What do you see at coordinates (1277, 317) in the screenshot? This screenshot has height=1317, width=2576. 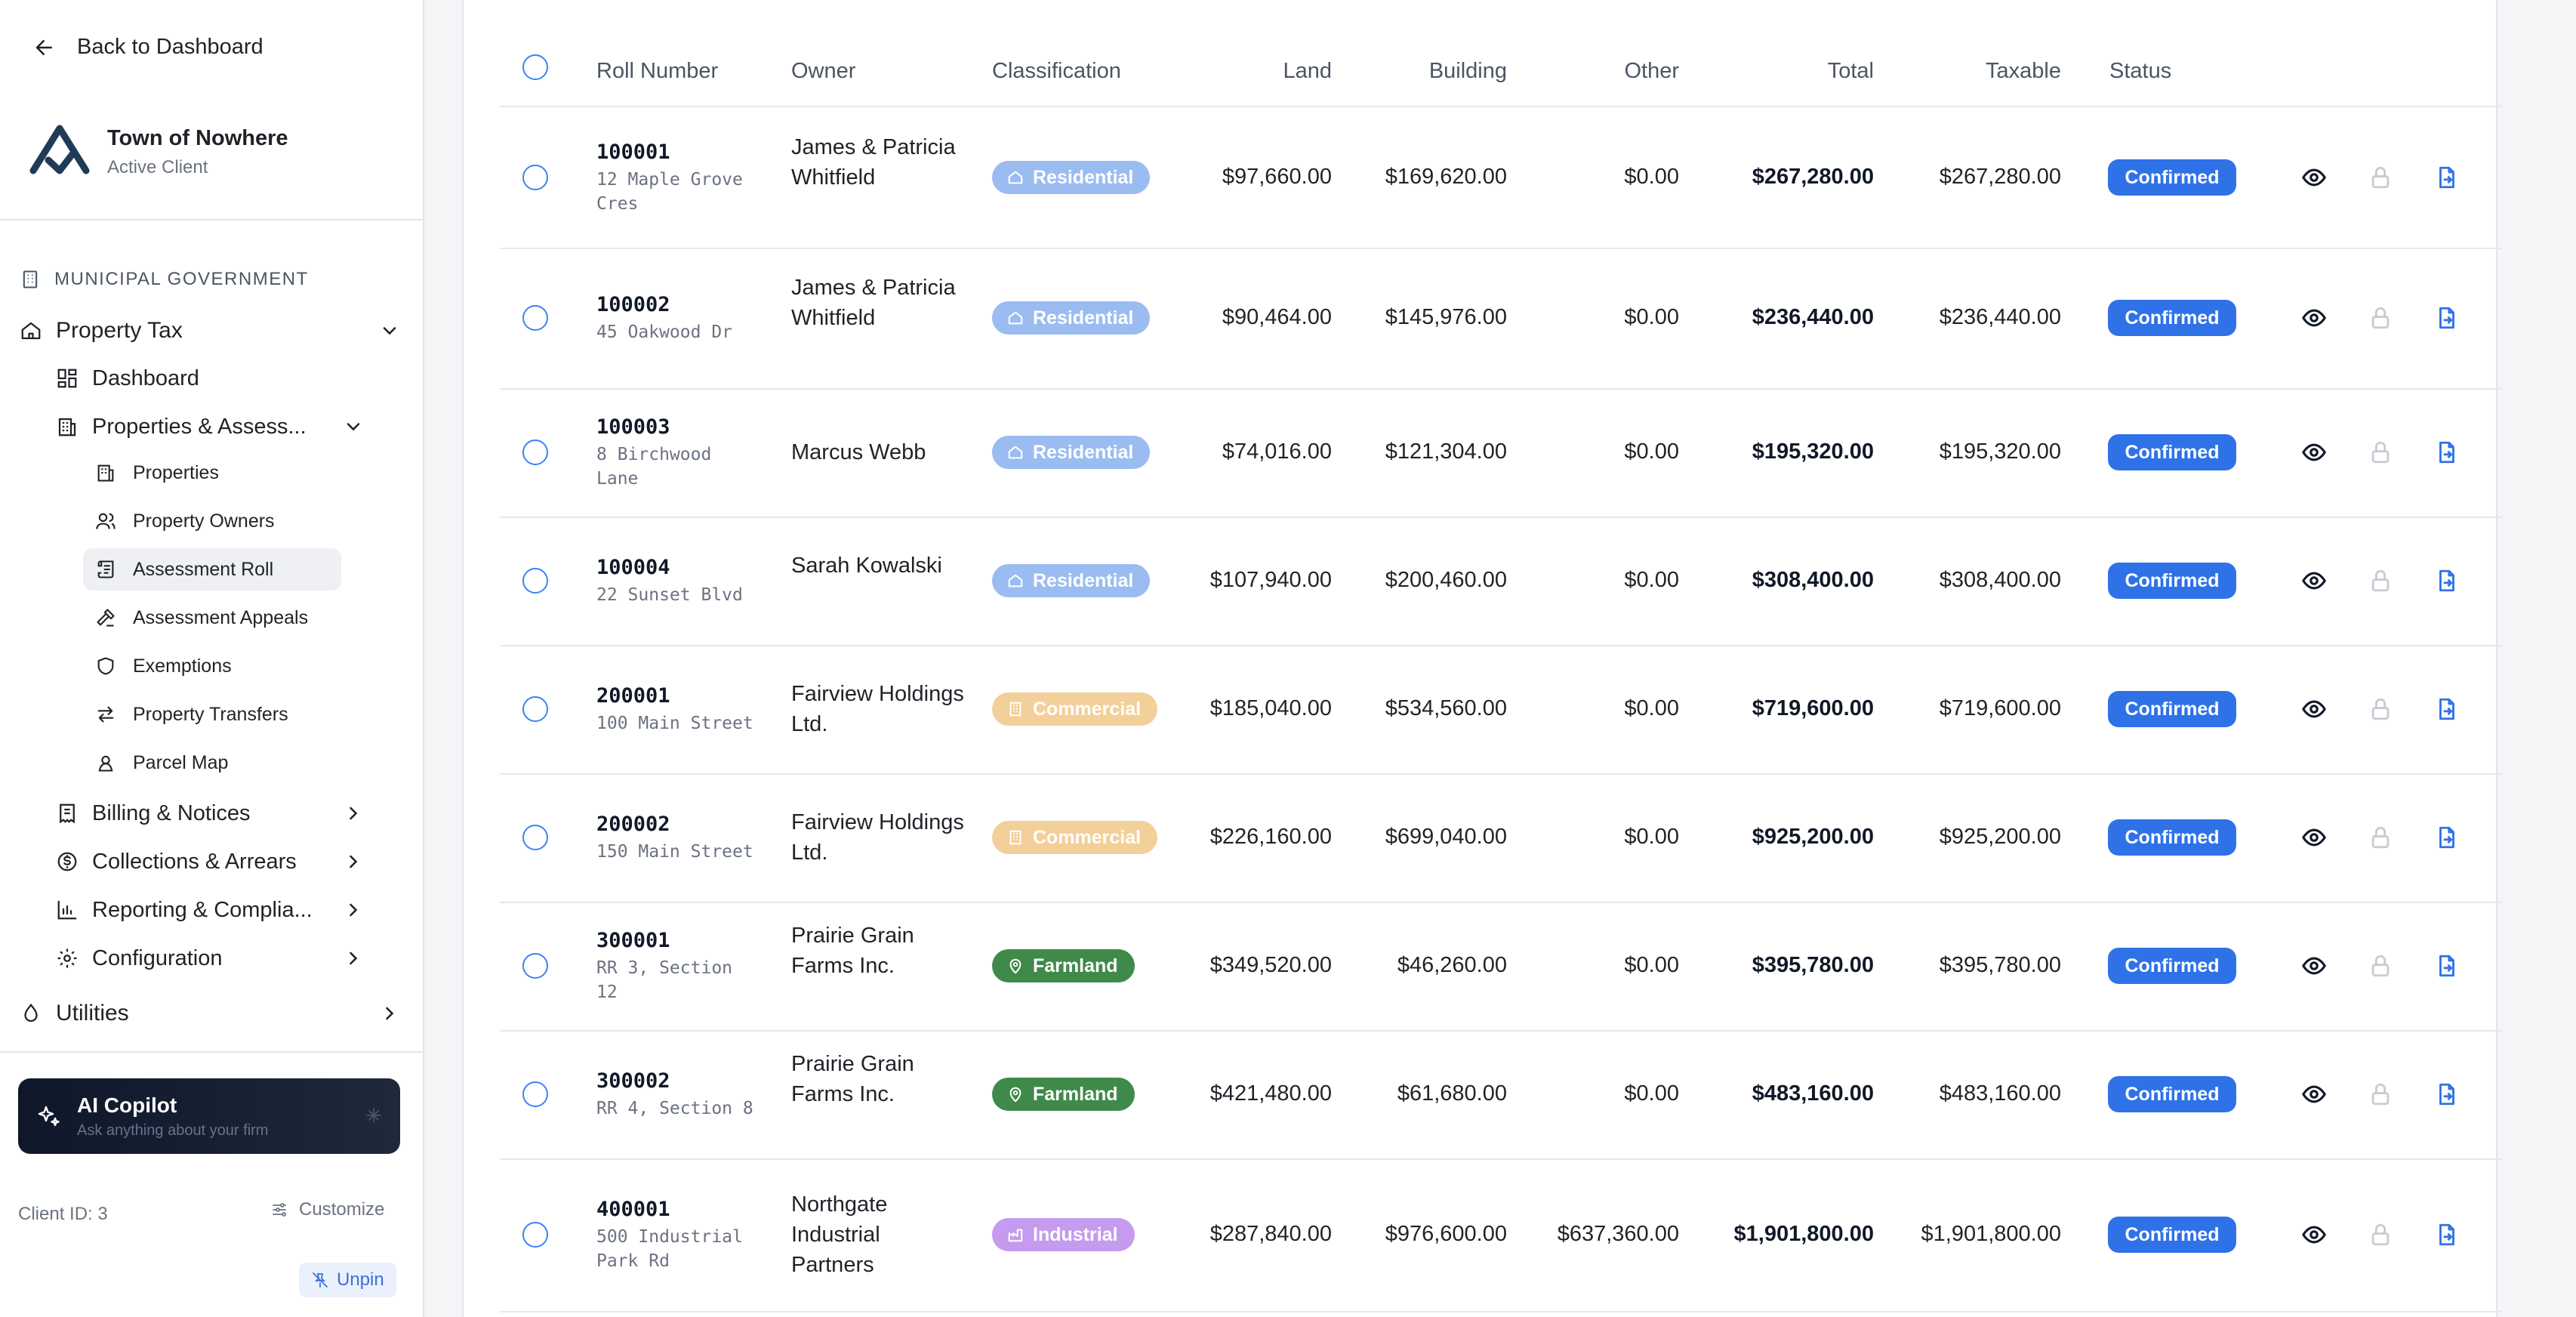 I see `land-value: $90,464.00` at bounding box center [1277, 317].